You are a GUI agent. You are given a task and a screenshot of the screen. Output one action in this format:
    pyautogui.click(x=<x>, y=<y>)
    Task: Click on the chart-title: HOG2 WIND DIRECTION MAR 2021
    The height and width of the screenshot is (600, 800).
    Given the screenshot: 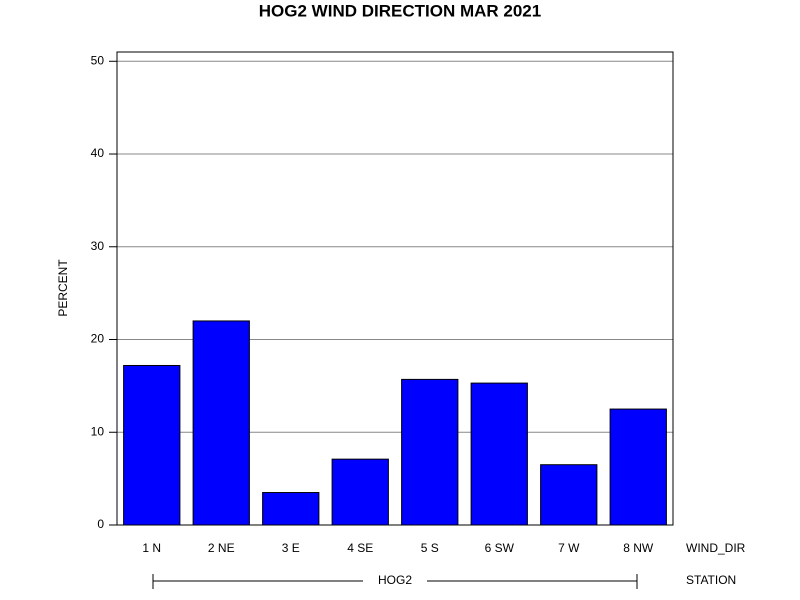 What is the action you would take?
    pyautogui.click(x=400, y=10)
    